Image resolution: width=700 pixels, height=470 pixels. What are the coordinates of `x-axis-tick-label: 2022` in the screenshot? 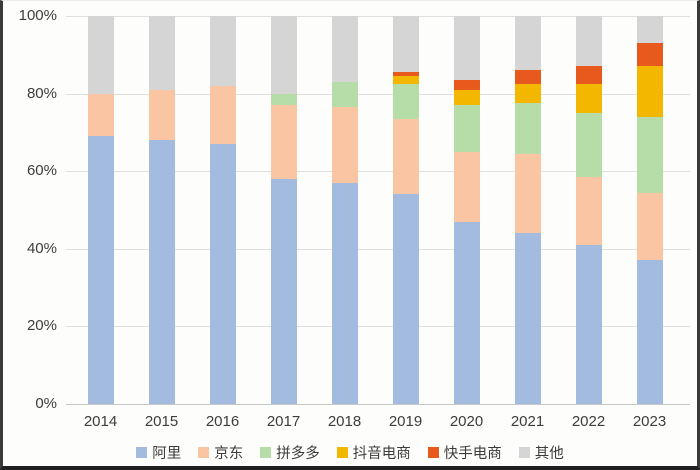 It's located at (588, 421).